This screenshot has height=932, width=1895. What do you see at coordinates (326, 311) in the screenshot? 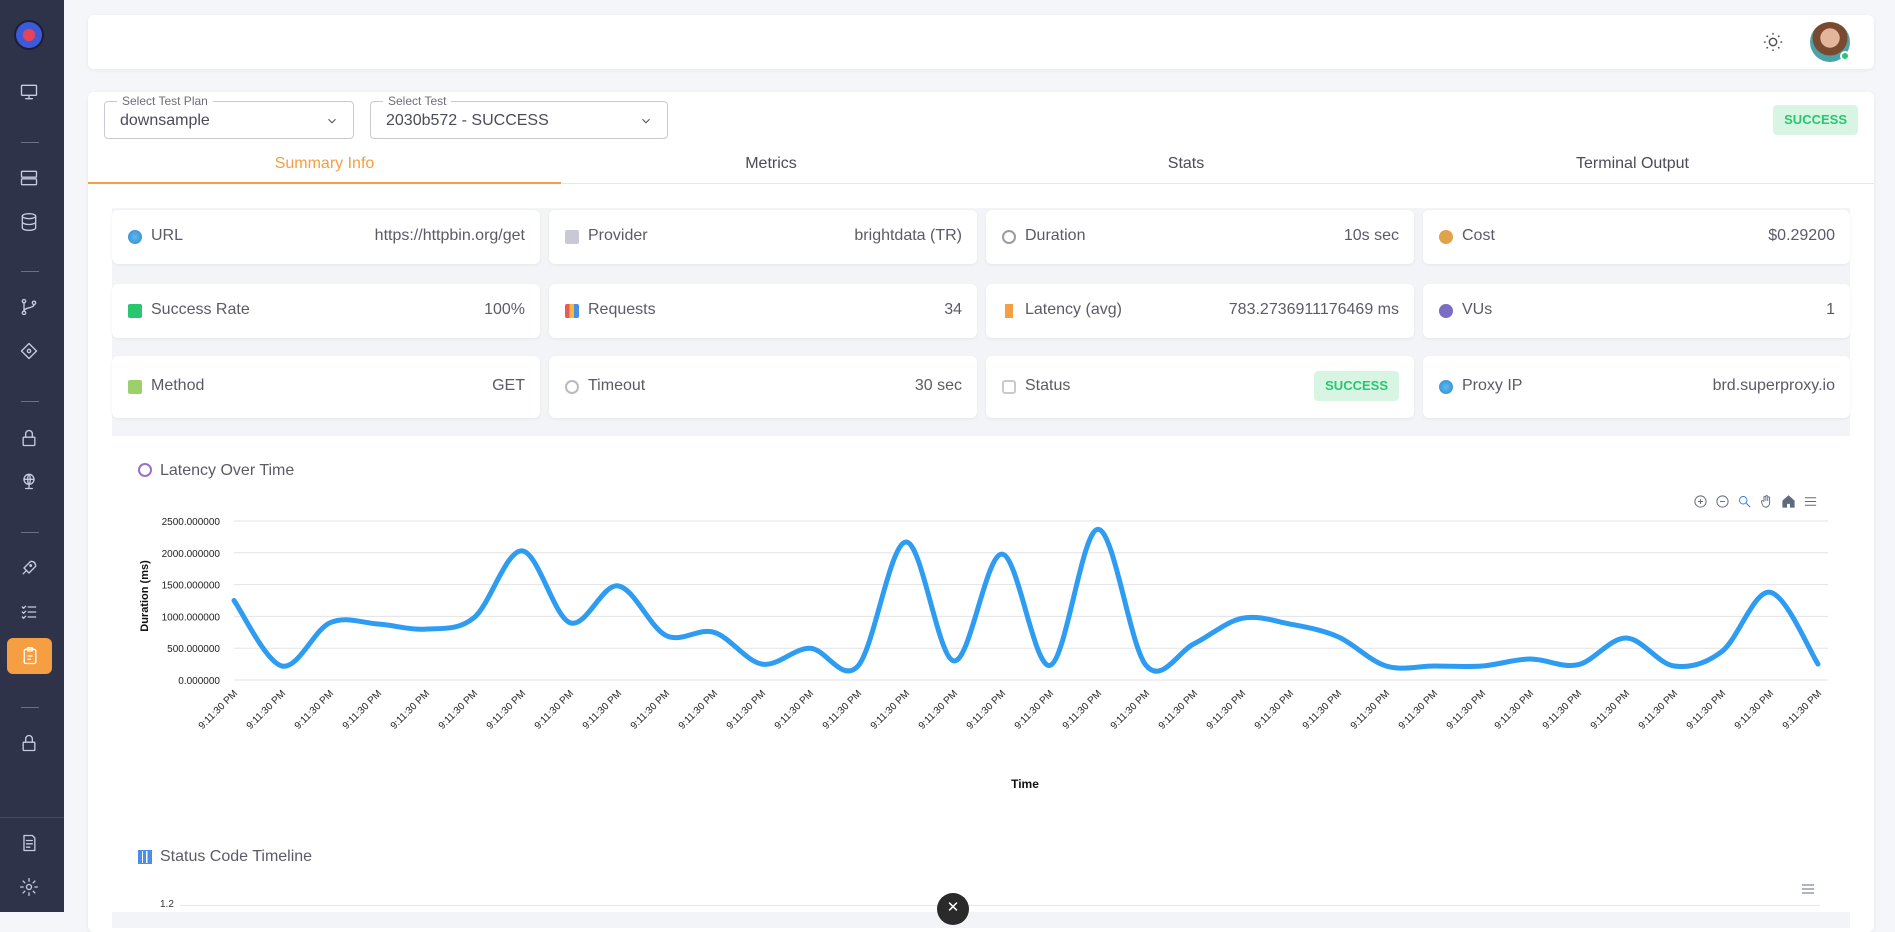
I see `success-rate-card: Success Rate 100%` at bounding box center [326, 311].